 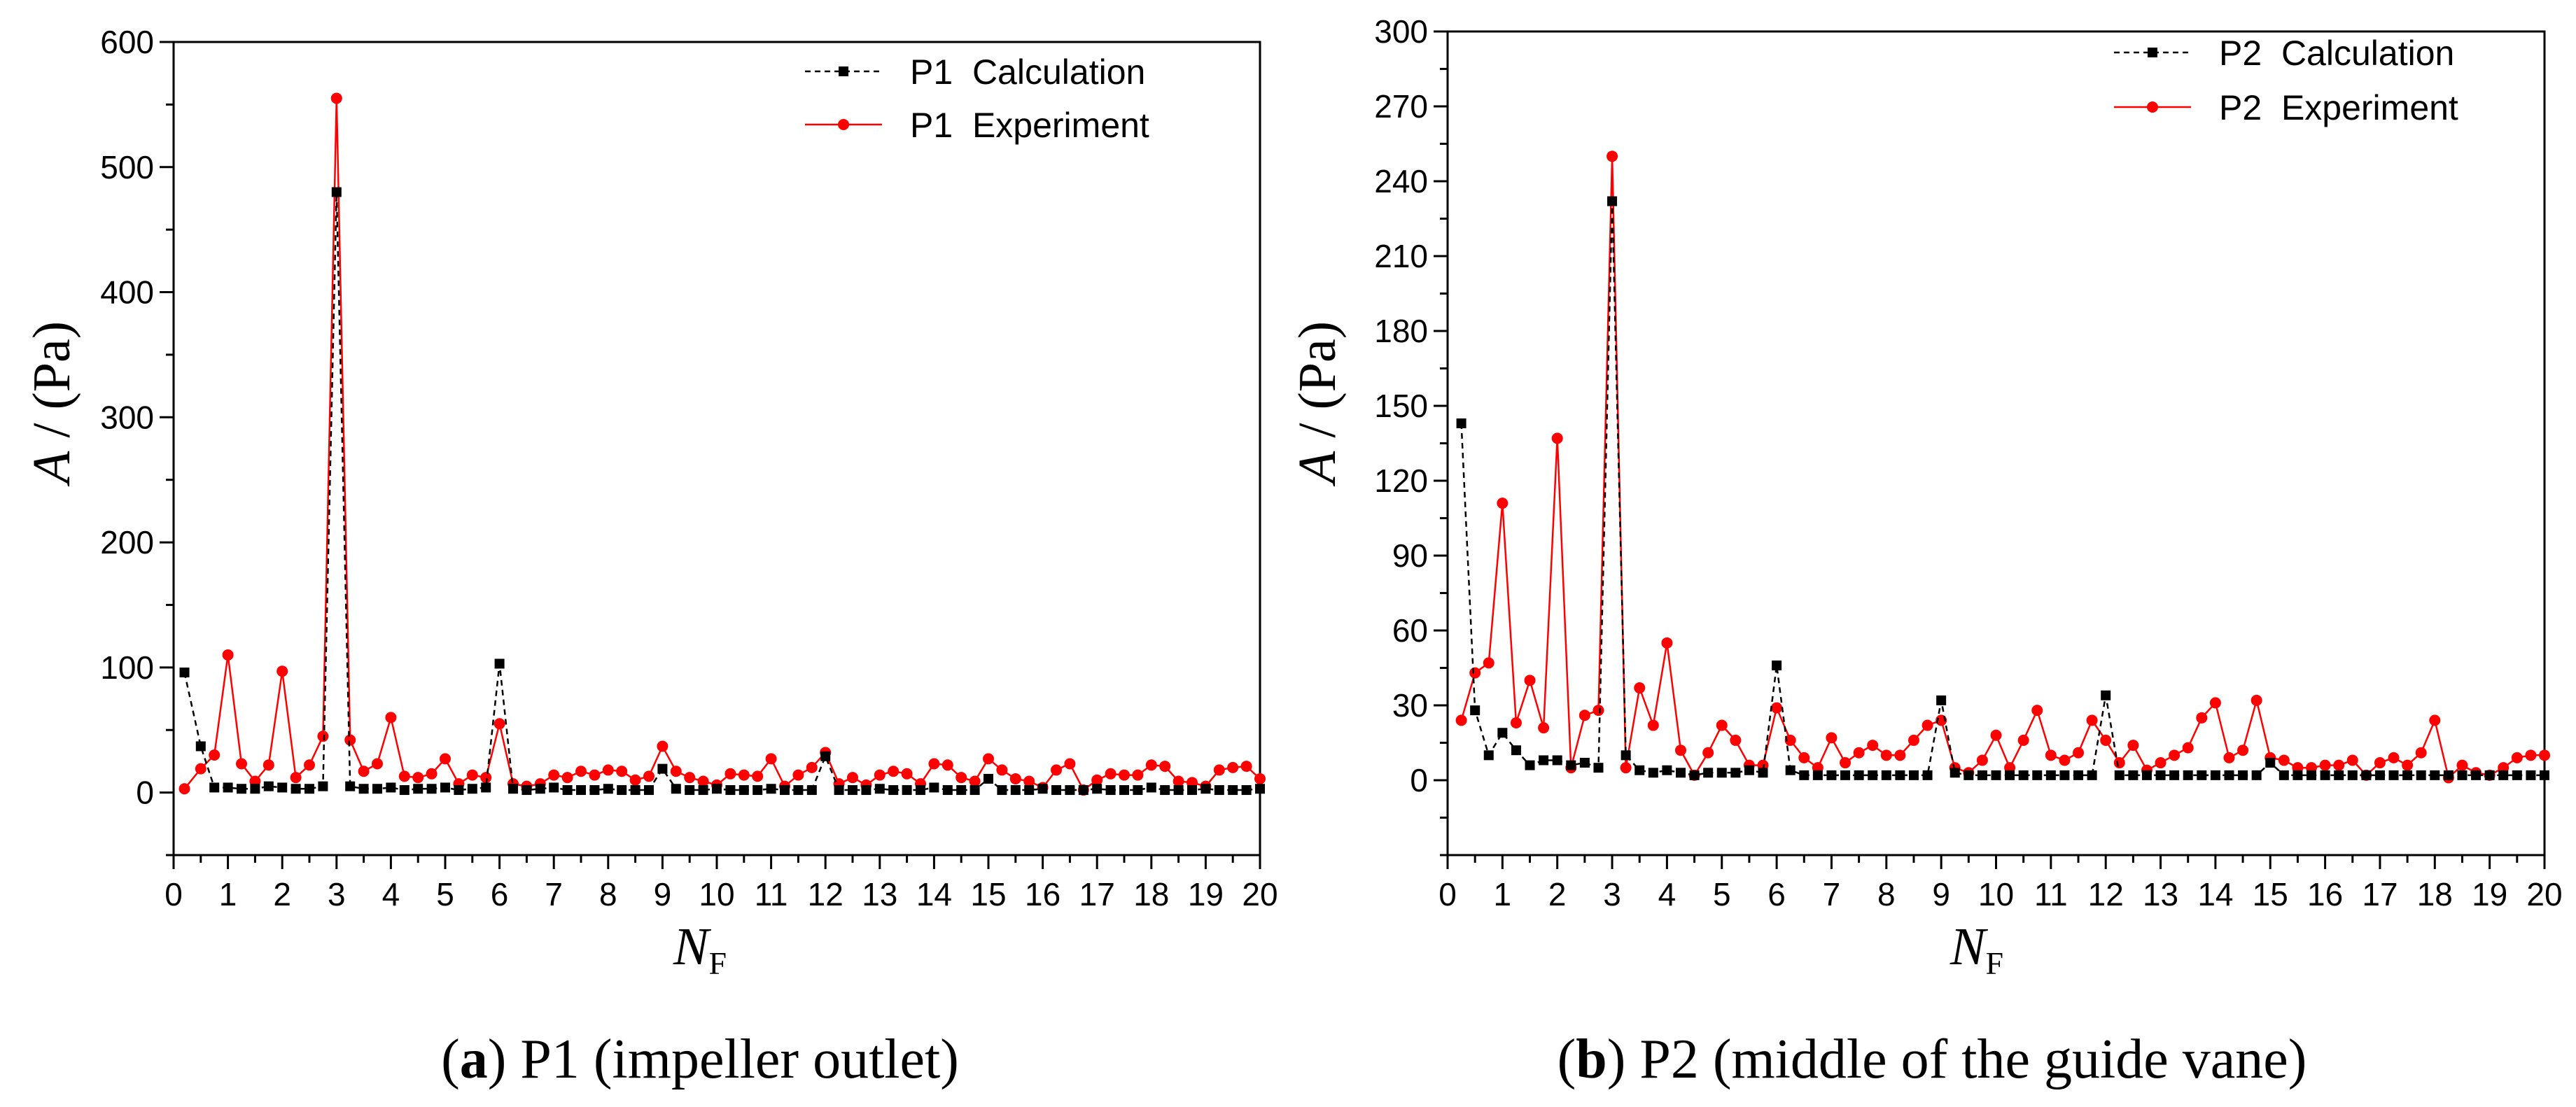 What do you see at coordinates (391, 894) in the screenshot?
I see `x-tick-label: 4` at bounding box center [391, 894].